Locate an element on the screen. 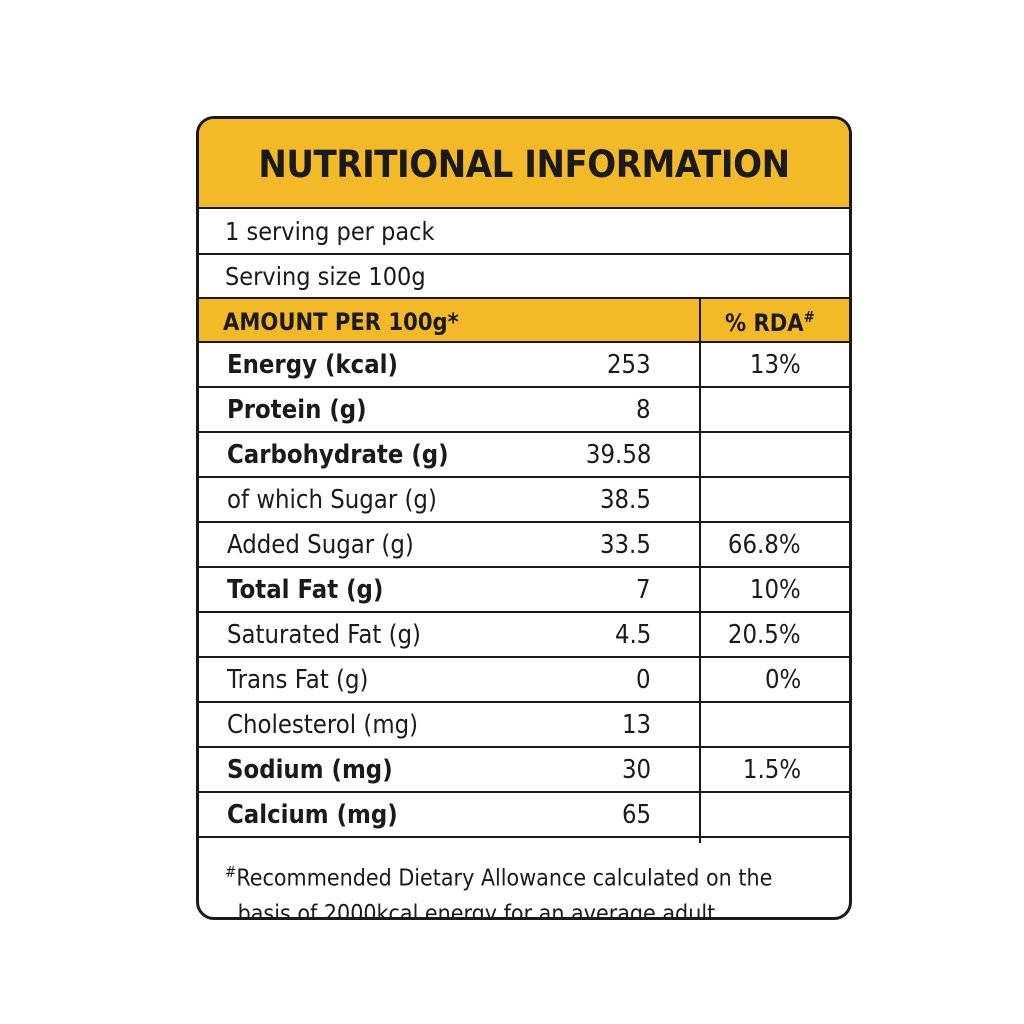 The image size is (1024, 1024). nutrient-row: Carbohydrate (g) 39.58 is located at coordinates (524, 455).